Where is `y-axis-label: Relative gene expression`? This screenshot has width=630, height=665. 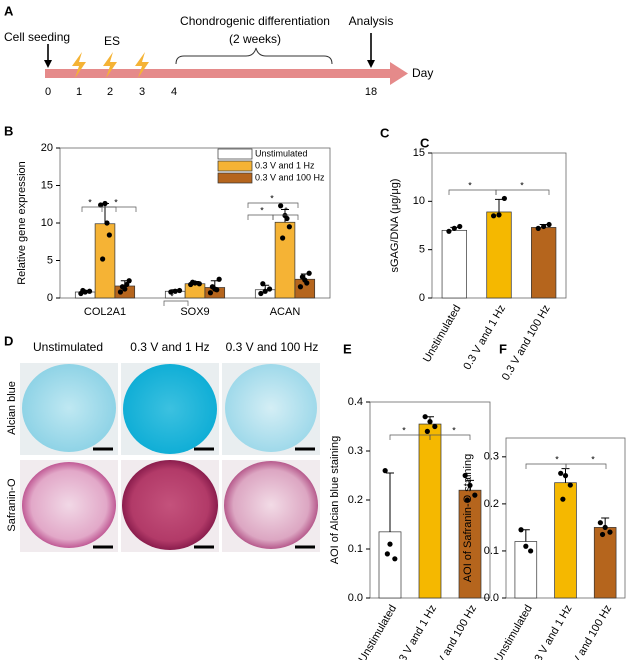
y-axis-label: Relative gene expression is located at coordinates (22, 223).